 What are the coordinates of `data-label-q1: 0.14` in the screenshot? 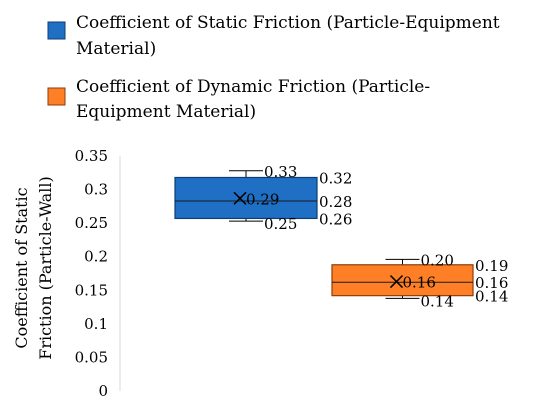 It's located at (491, 297).